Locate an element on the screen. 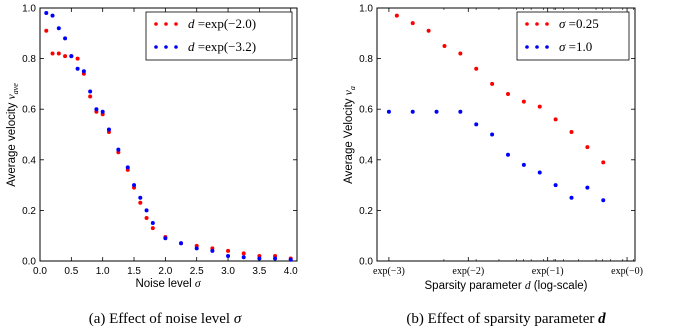 The width and height of the screenshot is (673, 335). x-tick-label-a: 2.5 is located at coordinates (197, 271).